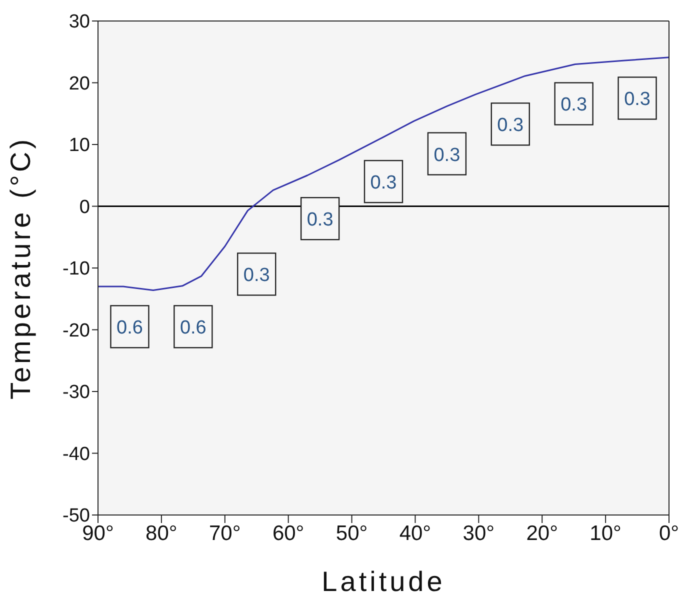  I want to click on x-tick-label: 20°, so click(542, 533).